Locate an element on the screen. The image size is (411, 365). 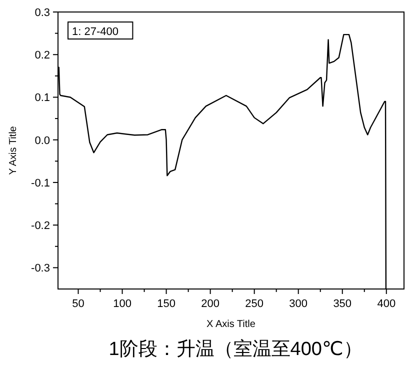
y-tick-label: -0.3 is located at coordinates (40, 268).